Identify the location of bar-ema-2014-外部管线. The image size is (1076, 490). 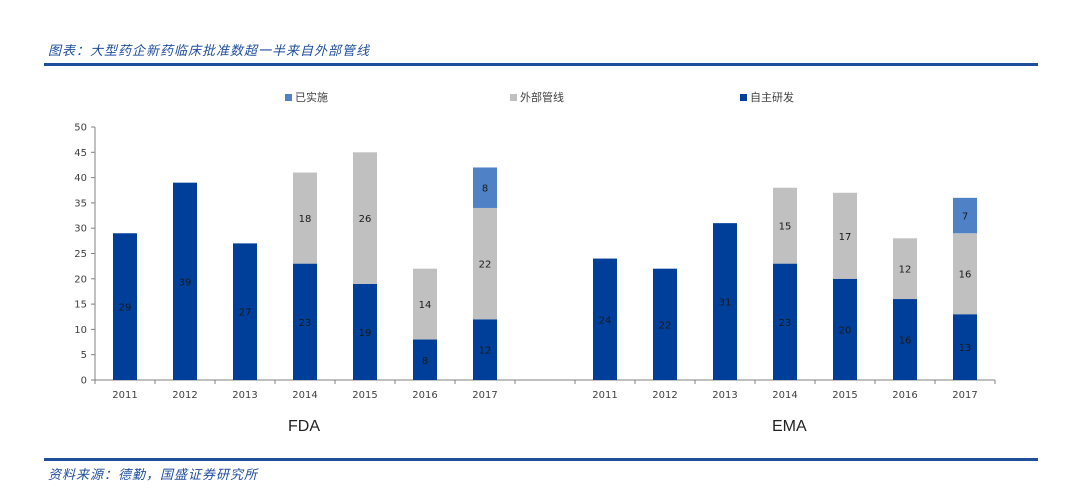
(785, 225).